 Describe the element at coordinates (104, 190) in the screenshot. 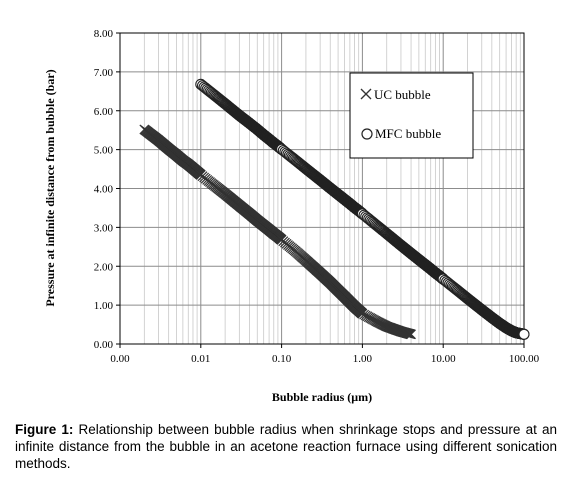

I see `y-tick-label: 4.00` at that location.